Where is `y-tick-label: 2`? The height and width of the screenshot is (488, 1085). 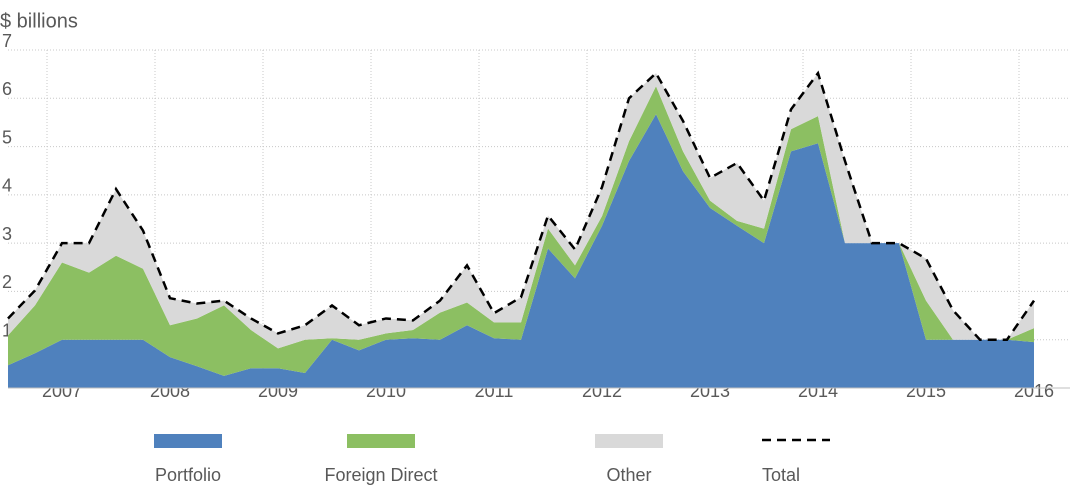 y-tick-label: 2 is located at coordinates (7, 282).